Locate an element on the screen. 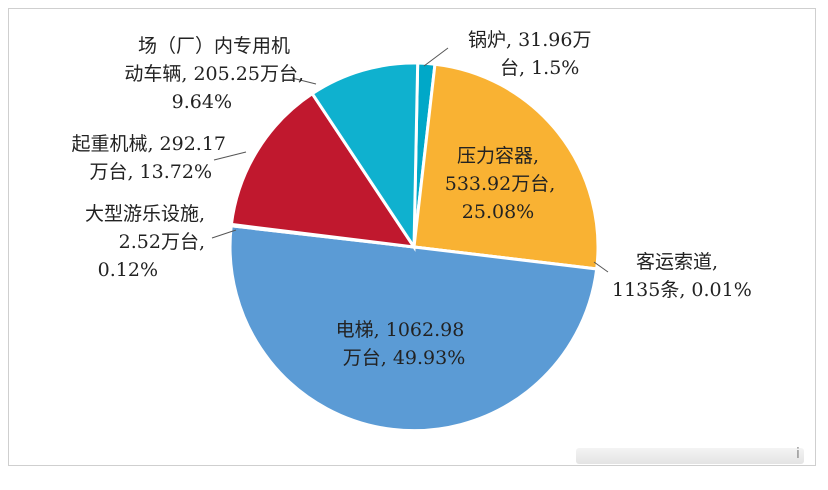 This screenshot has height=490, width=828. leader-line-amusement is located at coordinates (224, 234).